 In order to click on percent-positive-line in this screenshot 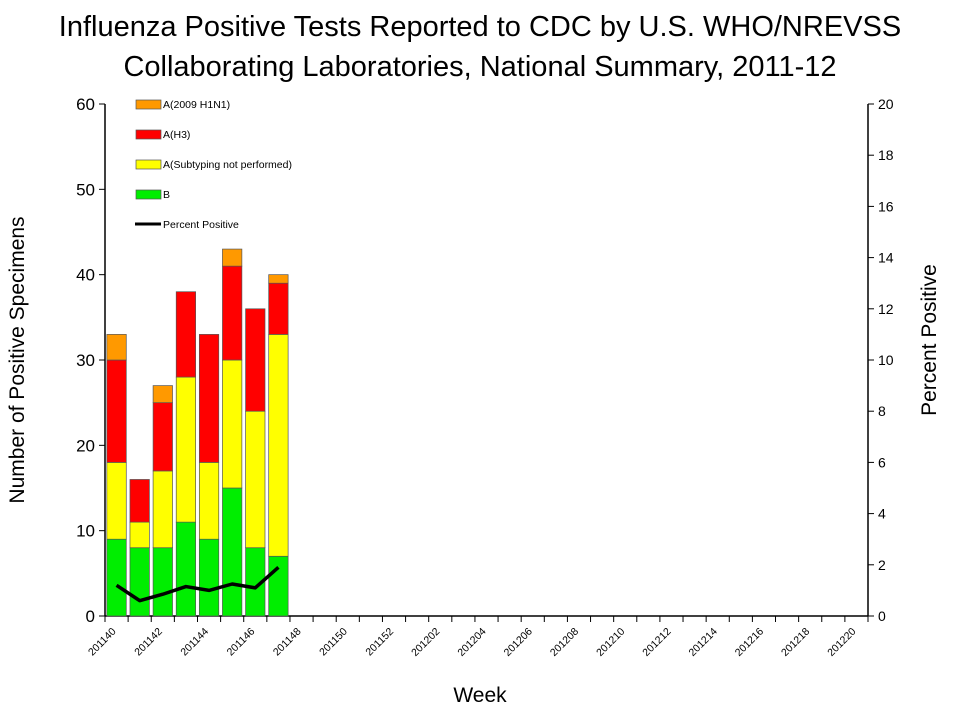, I will do `click(197, 584)`.